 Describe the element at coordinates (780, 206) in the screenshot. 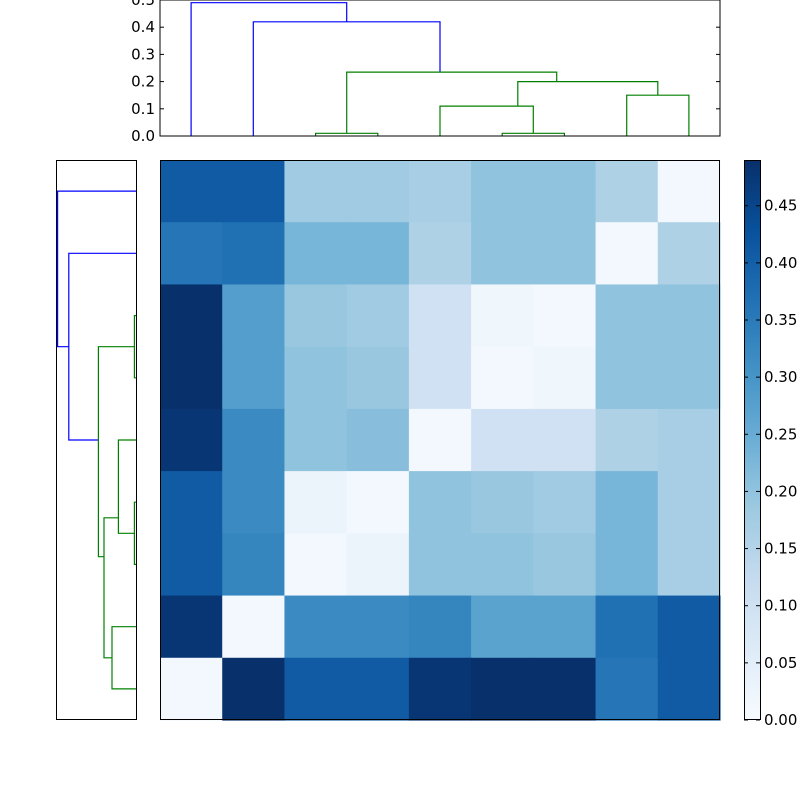

I see `colorbar-tick-label: 0.45` at that location.